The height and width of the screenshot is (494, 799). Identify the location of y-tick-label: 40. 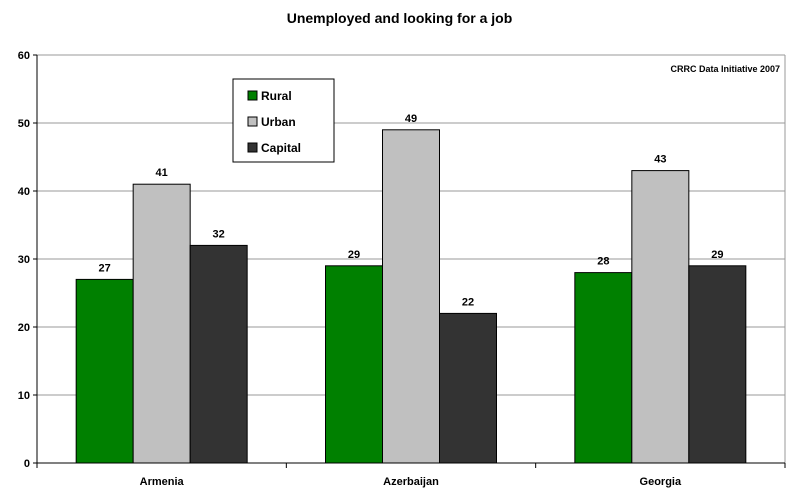
(24, 192).